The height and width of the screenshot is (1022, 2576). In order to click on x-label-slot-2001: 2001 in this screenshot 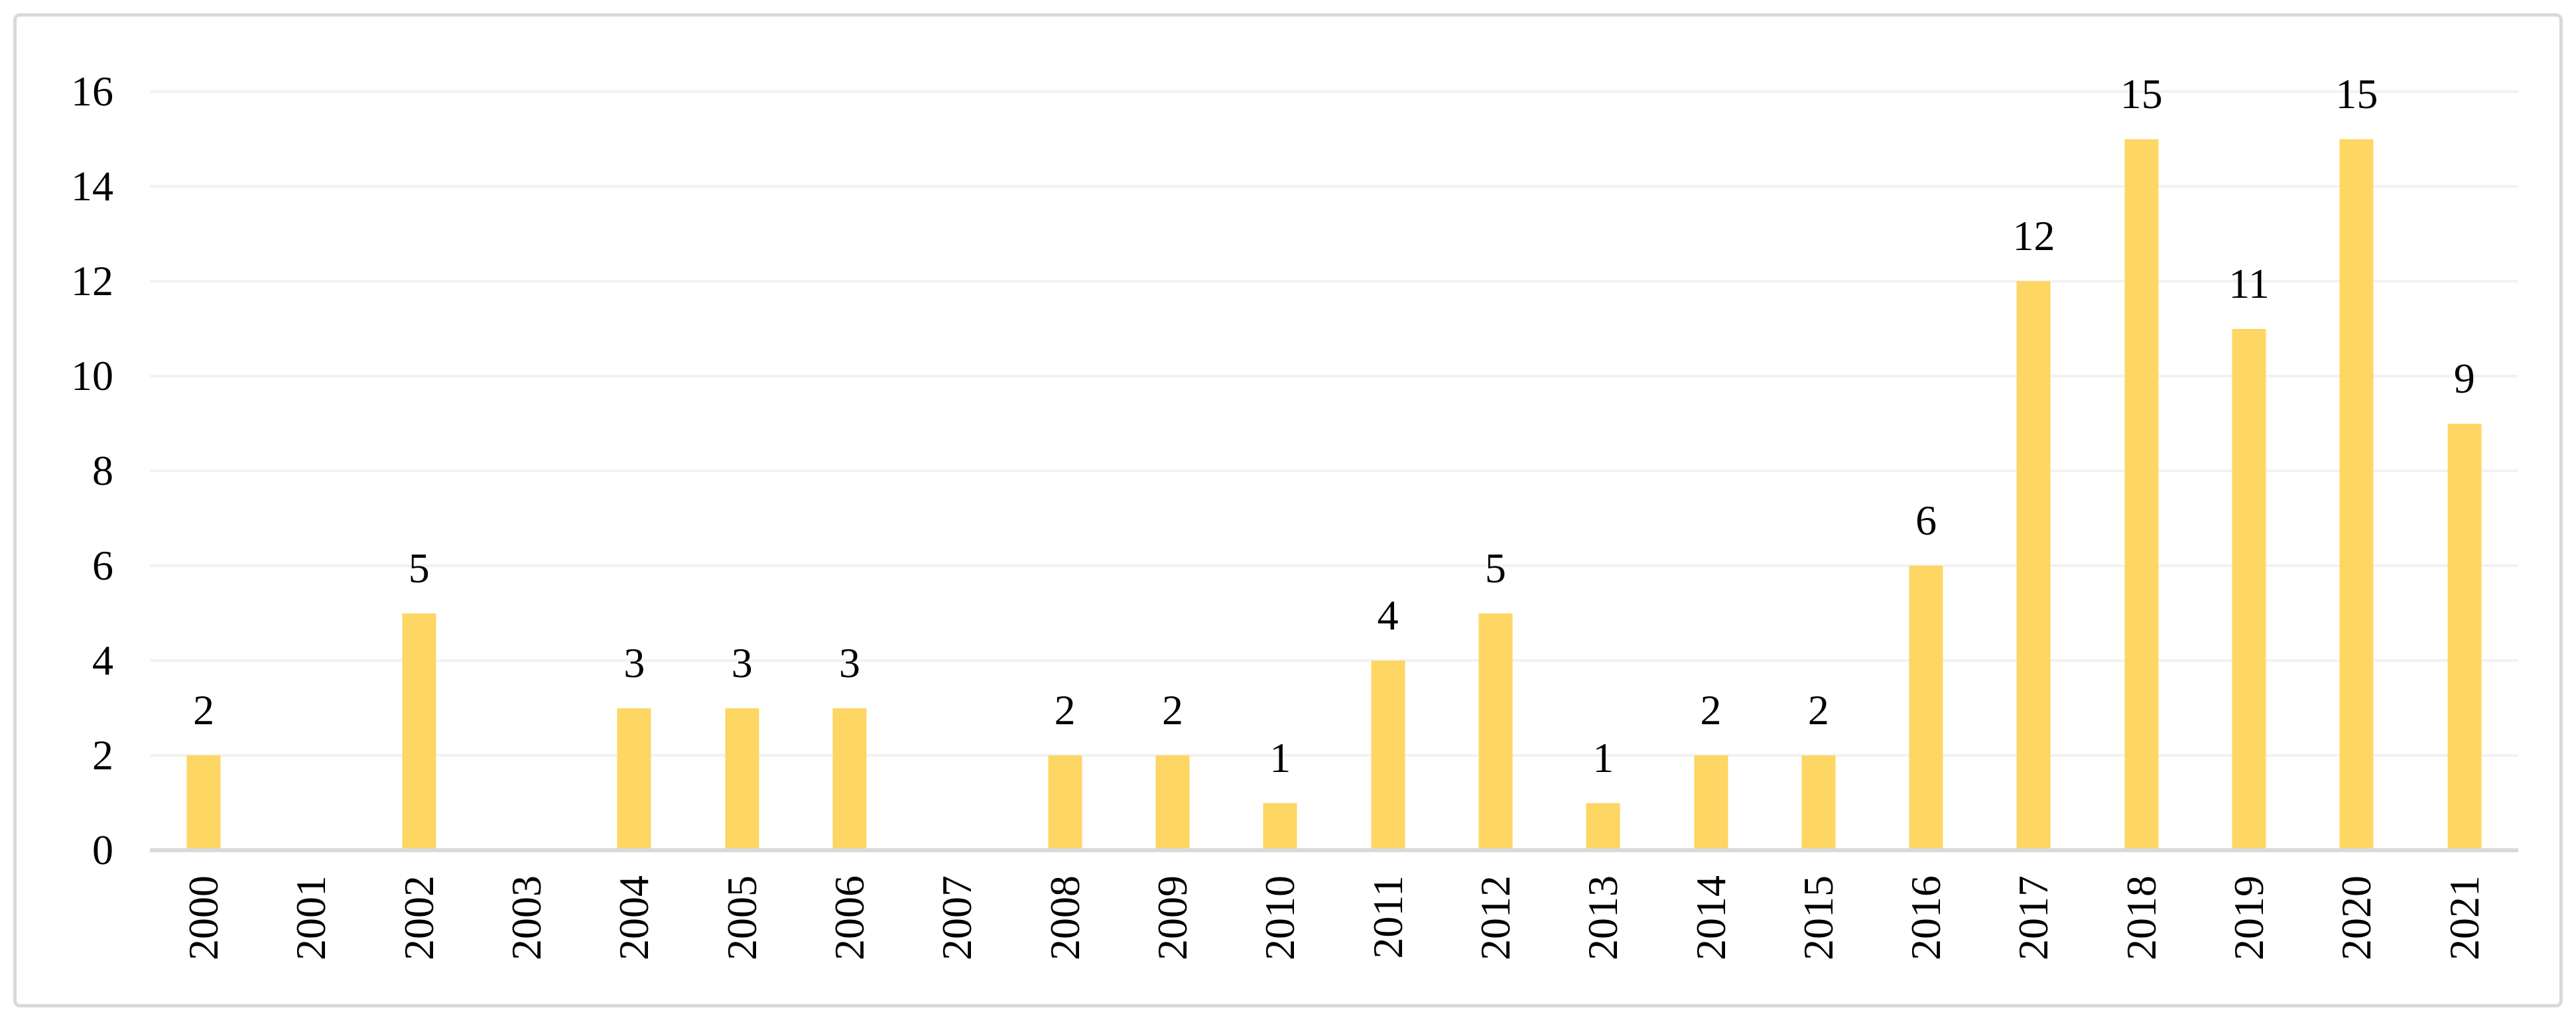, I will do `click(311, 932)`.